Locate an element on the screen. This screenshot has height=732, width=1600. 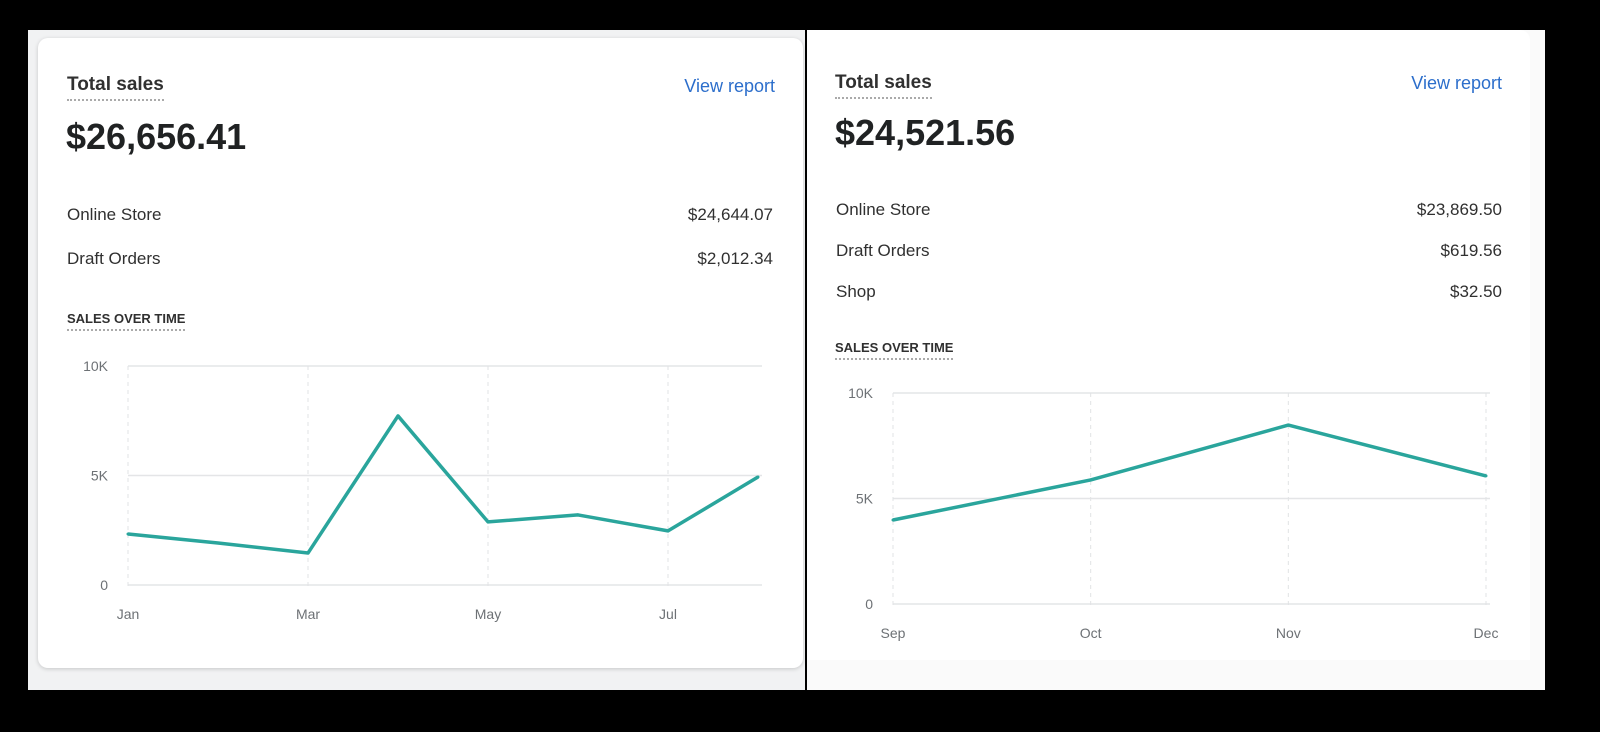
x-tick-label: Dec is located at coordinates (1486, 633).